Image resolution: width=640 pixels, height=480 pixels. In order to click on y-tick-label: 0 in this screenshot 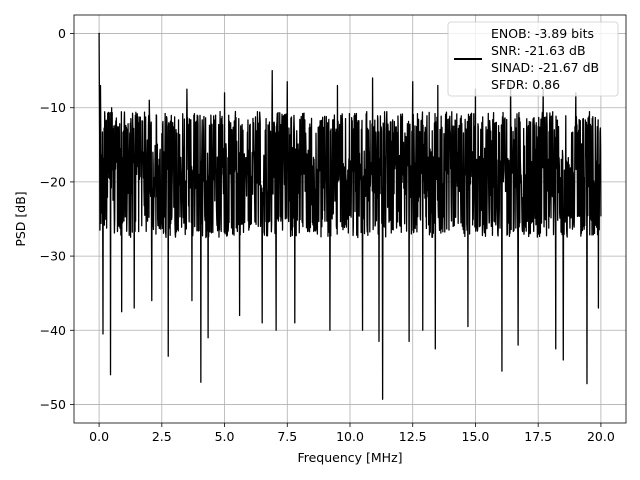, I will do `click(62, 33)`.